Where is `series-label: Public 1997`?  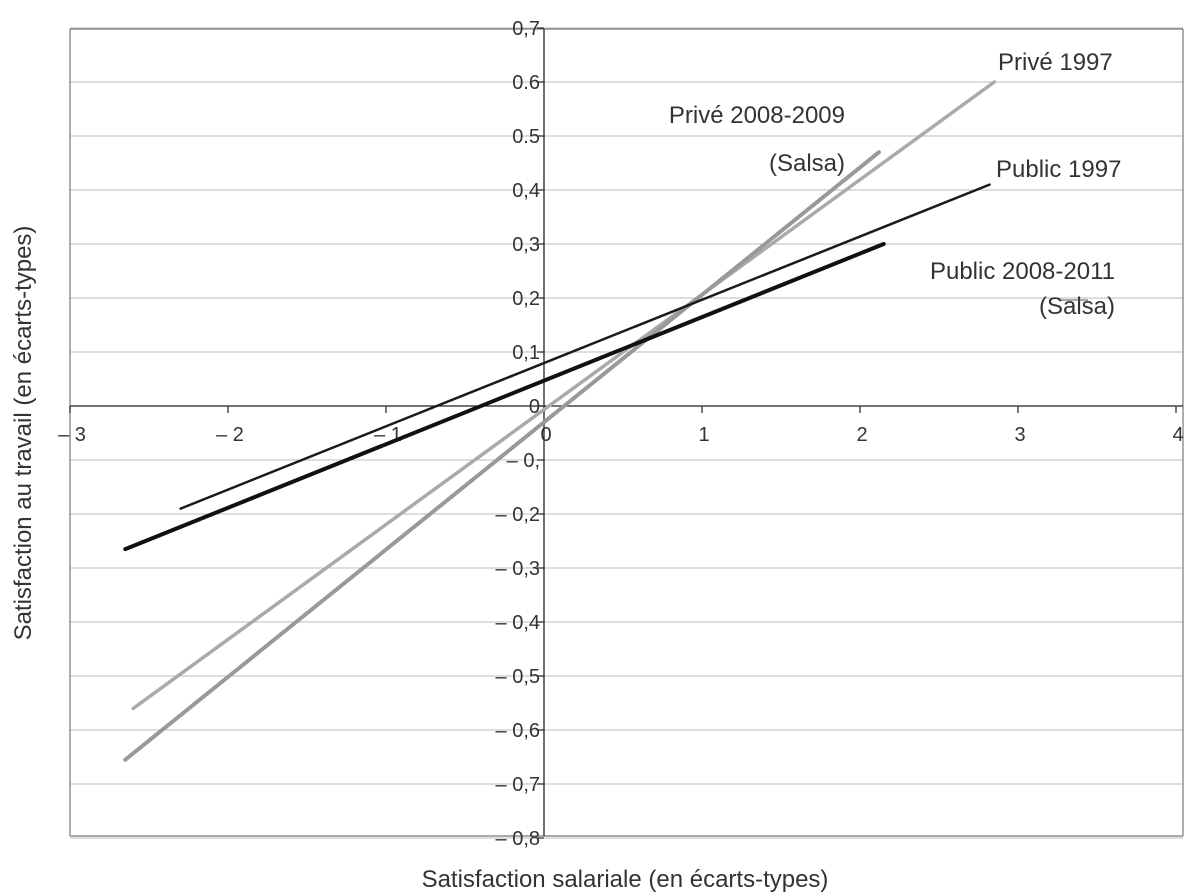
series-label: Public 1997 is located at coordinates (1058, 169).